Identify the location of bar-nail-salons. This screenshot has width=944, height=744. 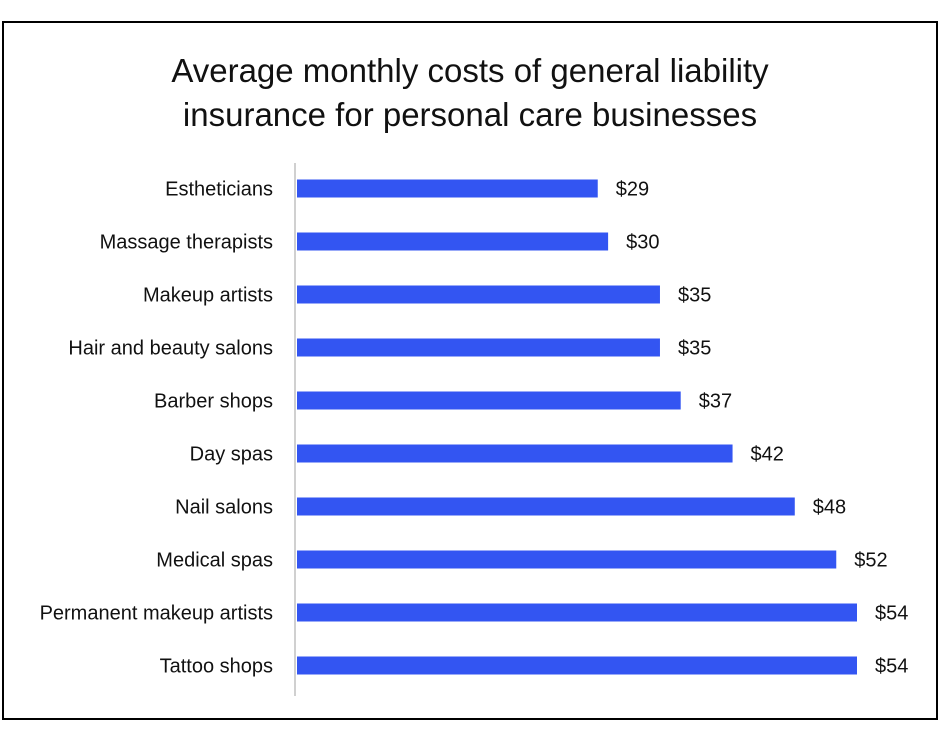
(546, 506).